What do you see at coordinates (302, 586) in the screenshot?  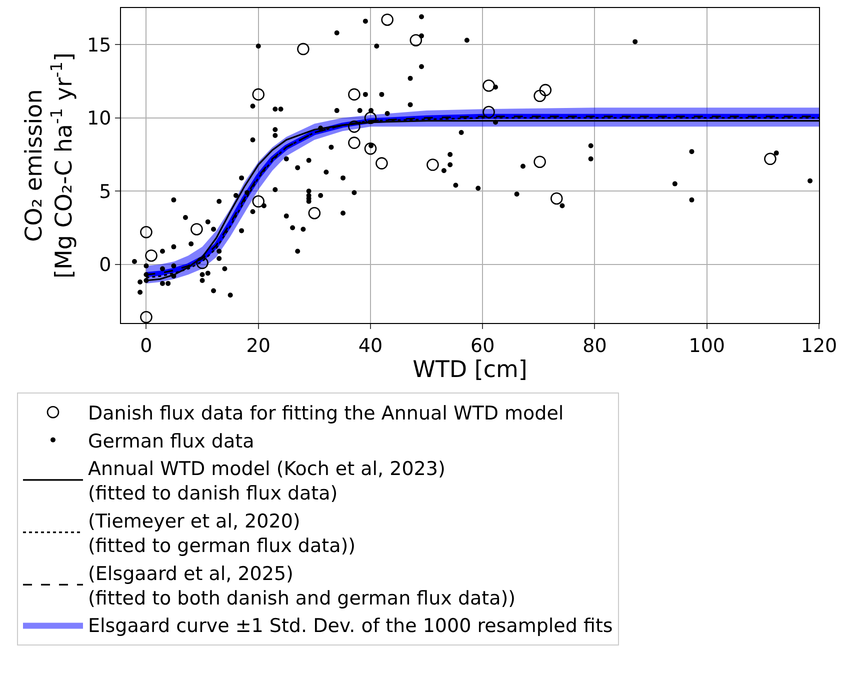 I see `legend-label: (Elsgaard et al, 2025) (fitted to both danish and german flux data))` at bounding box center [302, 586].